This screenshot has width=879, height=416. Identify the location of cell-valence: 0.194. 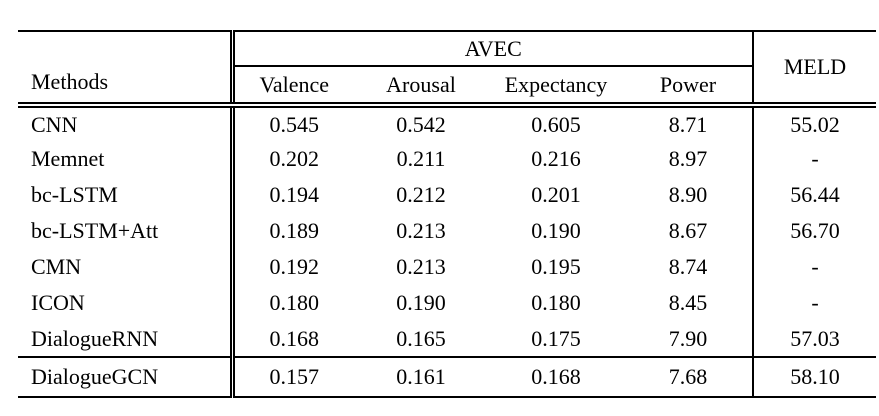
(294, 194).